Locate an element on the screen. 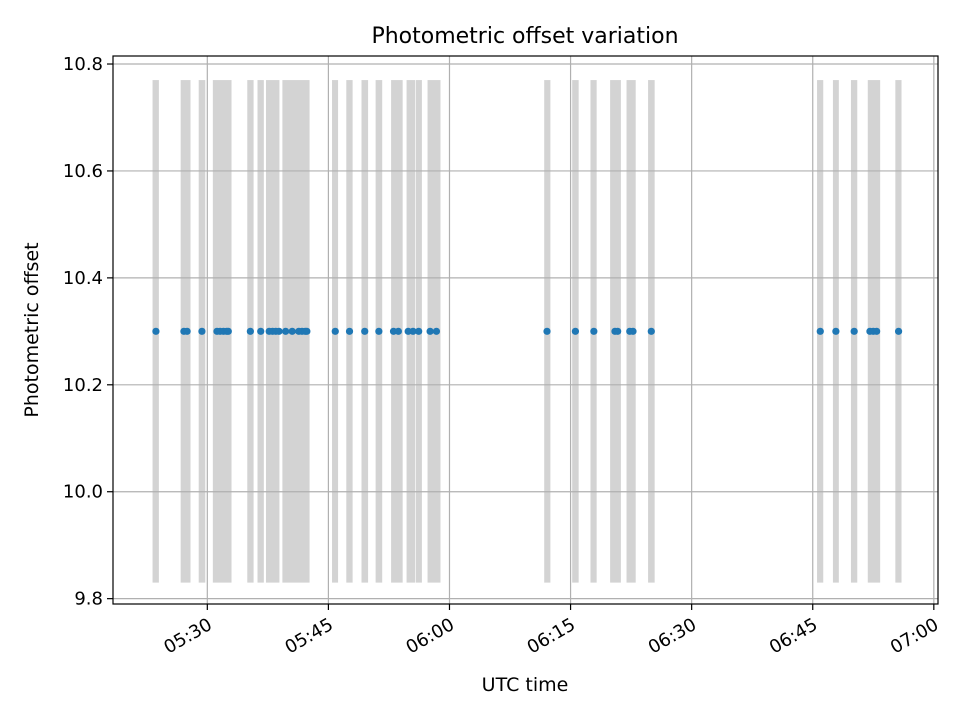  x-tick-label: 07:00 is located at coordinates (914, 636).